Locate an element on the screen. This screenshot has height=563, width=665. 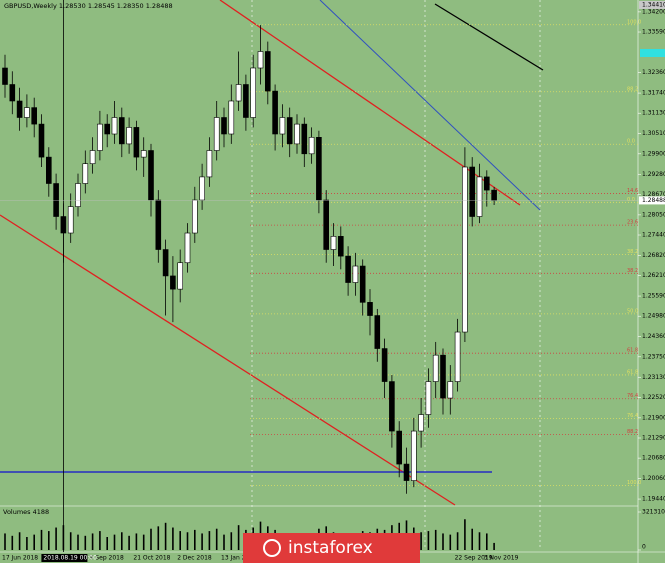
y-tick-label: 1.21900 is located at coordinates (653, 417).